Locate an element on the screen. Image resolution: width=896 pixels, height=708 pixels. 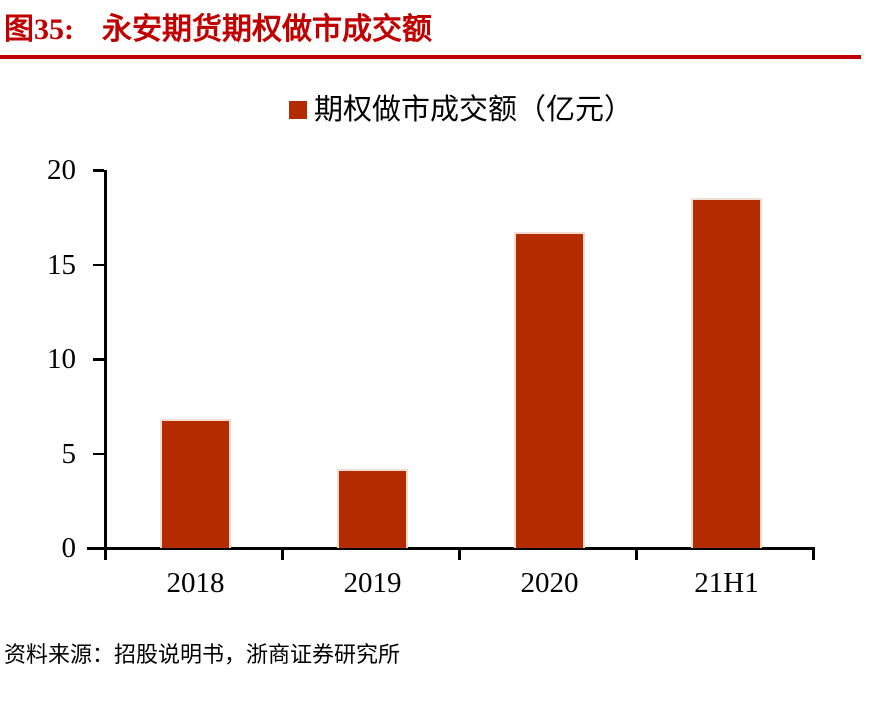
figure-number-label: 图35: is located at coordinates (39, 29).